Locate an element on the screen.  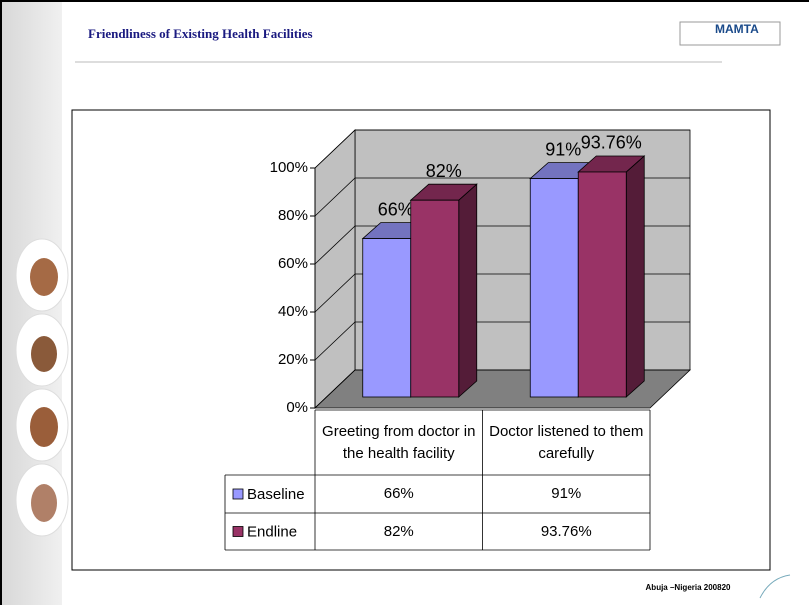
y-tick-label: 20% is located at coordinates (293, 359).